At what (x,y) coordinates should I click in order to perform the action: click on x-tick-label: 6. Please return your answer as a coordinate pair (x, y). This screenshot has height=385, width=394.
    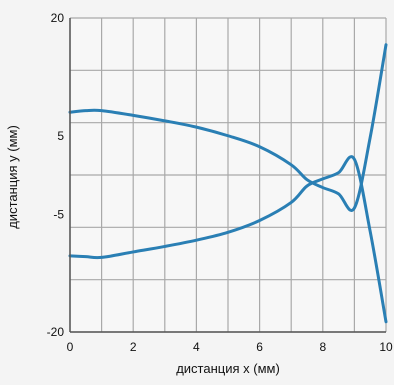
    Looking at the image, I should click on (259, 347).